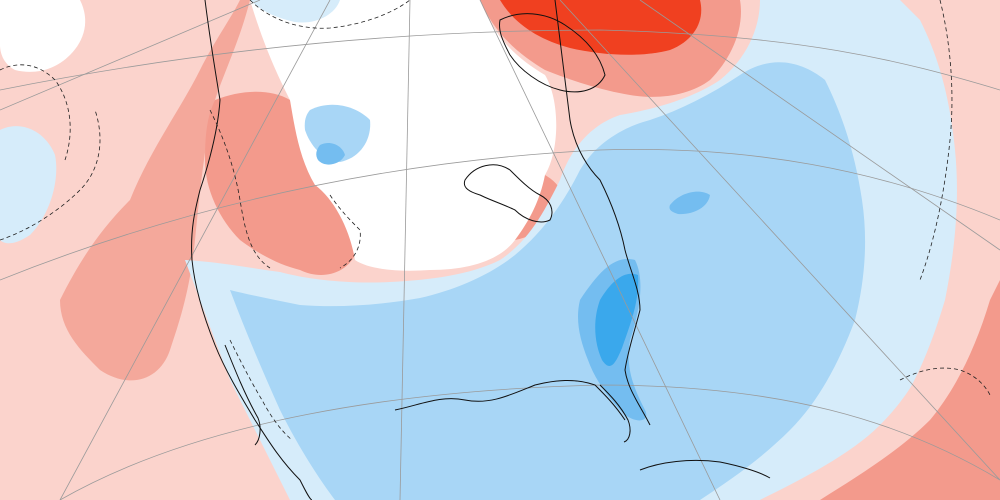 Image resolution: width=1000 pixels, height=500 pixels. What do you see at coordinates (43, 36) in the screenshot?
I see `alaska-neutral-spot` at bounding box center [43, 36].